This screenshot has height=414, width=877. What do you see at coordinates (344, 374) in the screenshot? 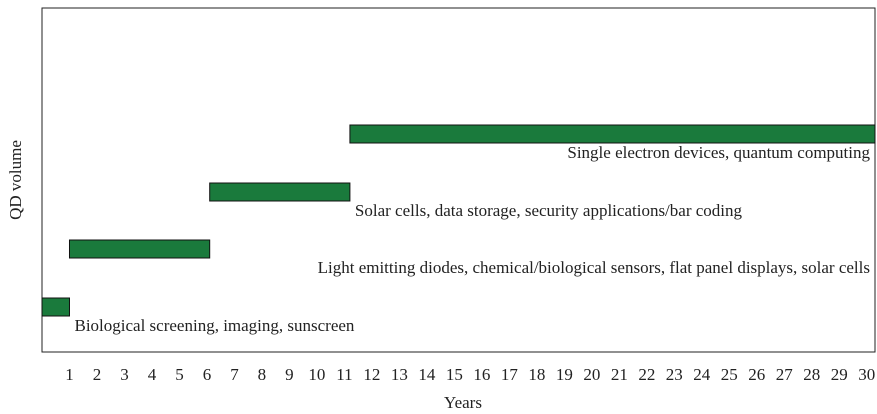
I see `x-tick-label: 11` at bounding box center [344, 374].